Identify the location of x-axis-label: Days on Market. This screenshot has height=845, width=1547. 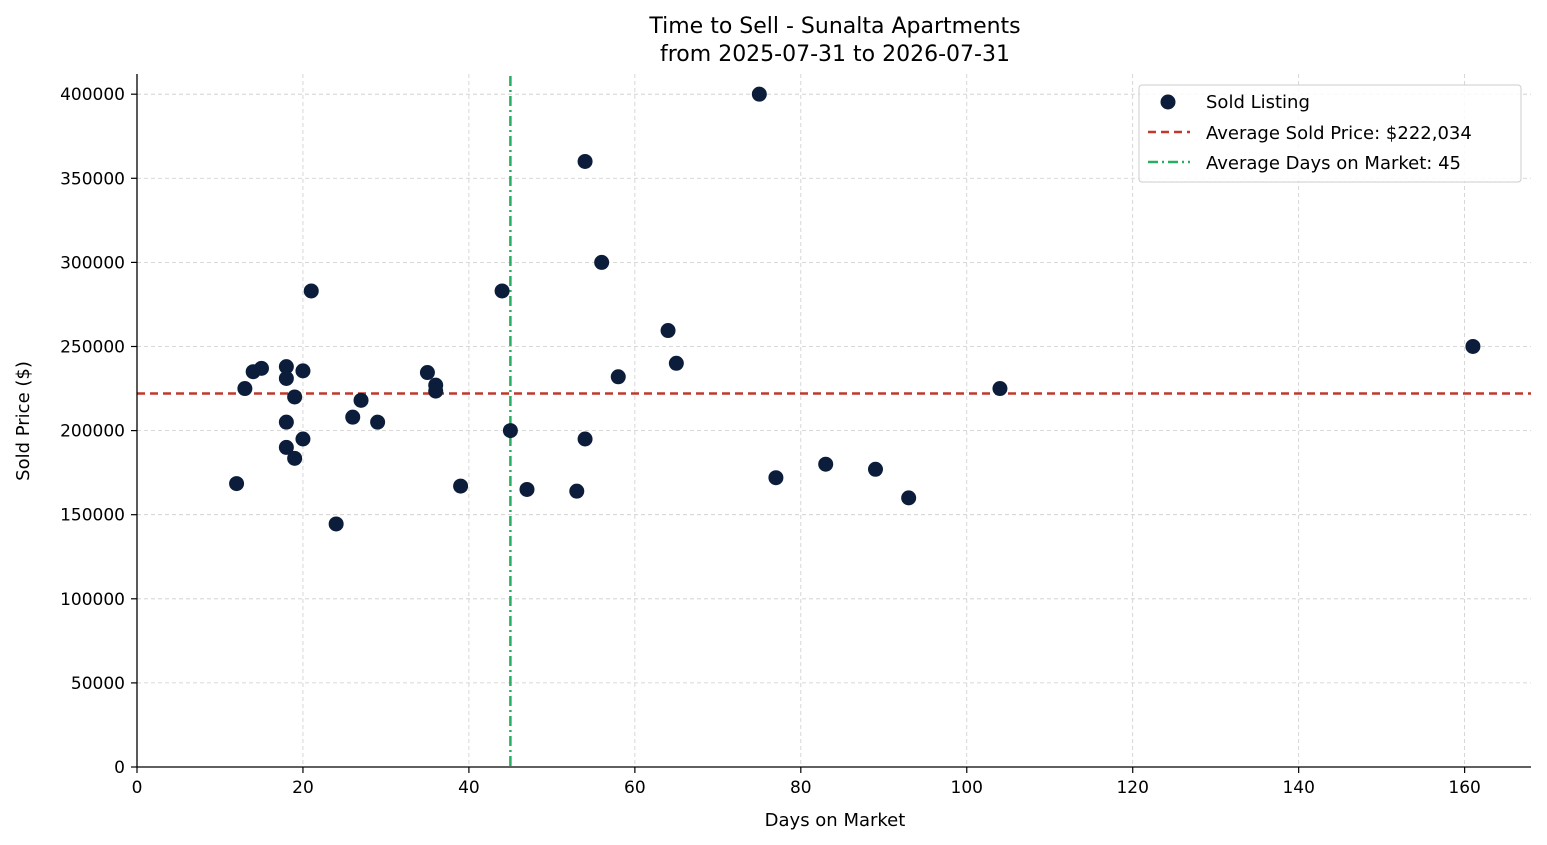
(835, 820).